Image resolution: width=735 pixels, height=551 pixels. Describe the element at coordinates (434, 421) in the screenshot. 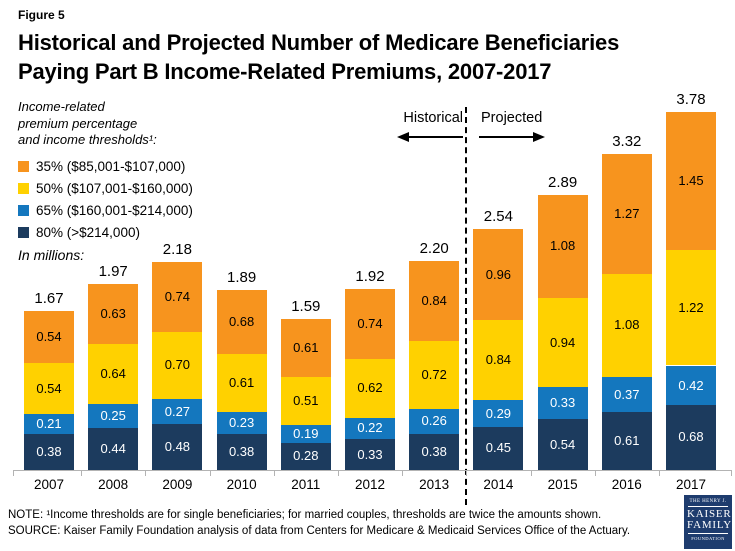

I see `bar-segment-2013-65pct: 0.26` at that location.